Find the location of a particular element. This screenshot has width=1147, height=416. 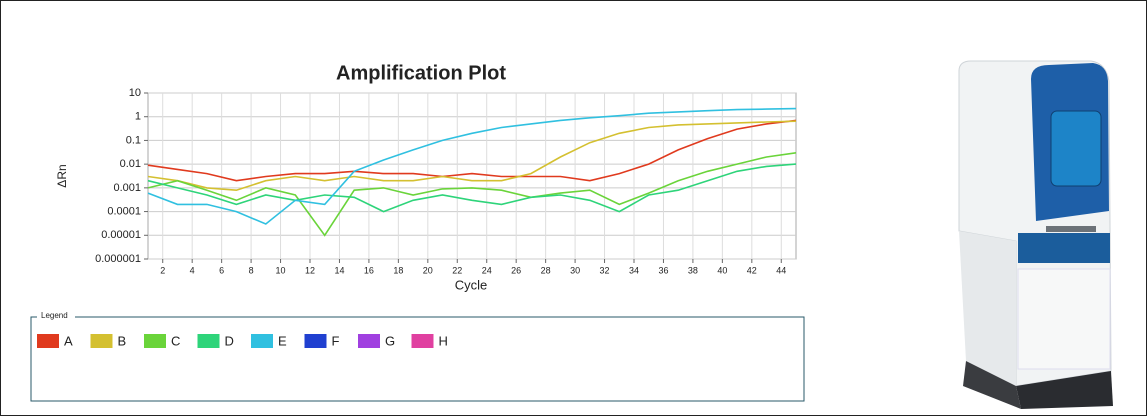

legend-box is located at coordinates (417, 359).